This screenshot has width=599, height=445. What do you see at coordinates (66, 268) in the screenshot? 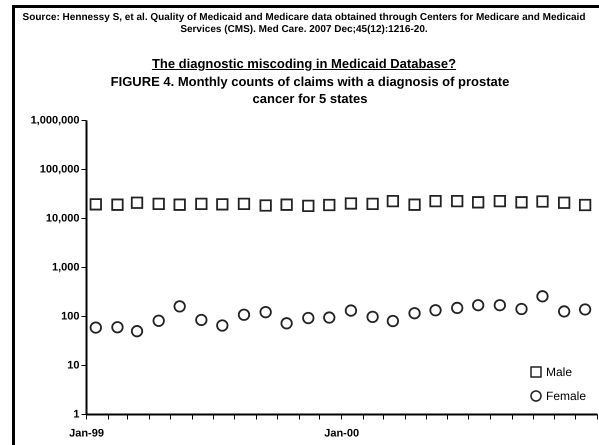
I see `y-tick-label: 1,000` at bounding box center [66, 268].